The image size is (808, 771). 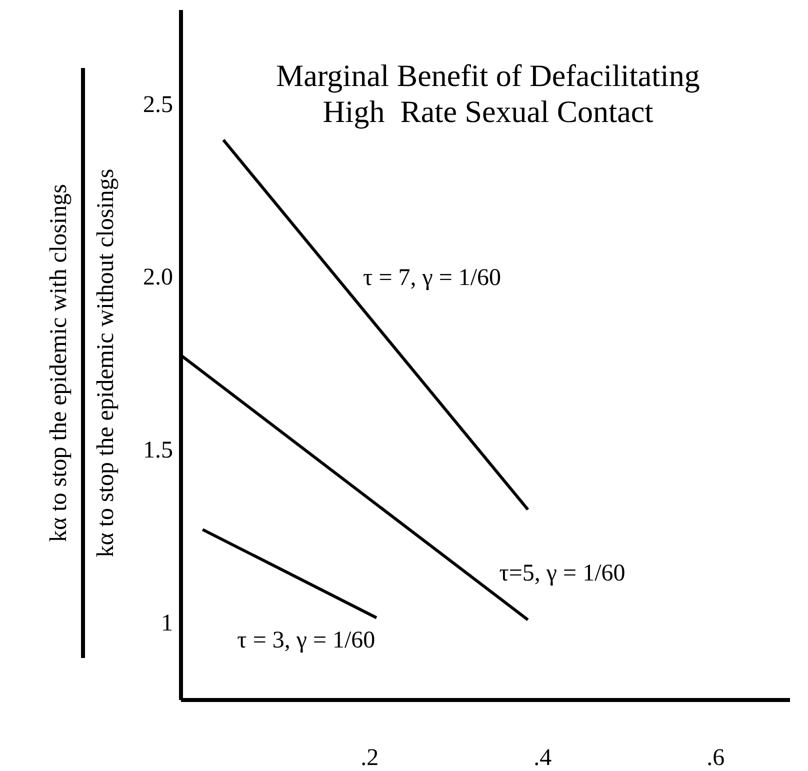 What do you see at coordinates (158, 105) in the screenshot?
I see `y-tick-label: 2.5` at bounding box center [158, 105].